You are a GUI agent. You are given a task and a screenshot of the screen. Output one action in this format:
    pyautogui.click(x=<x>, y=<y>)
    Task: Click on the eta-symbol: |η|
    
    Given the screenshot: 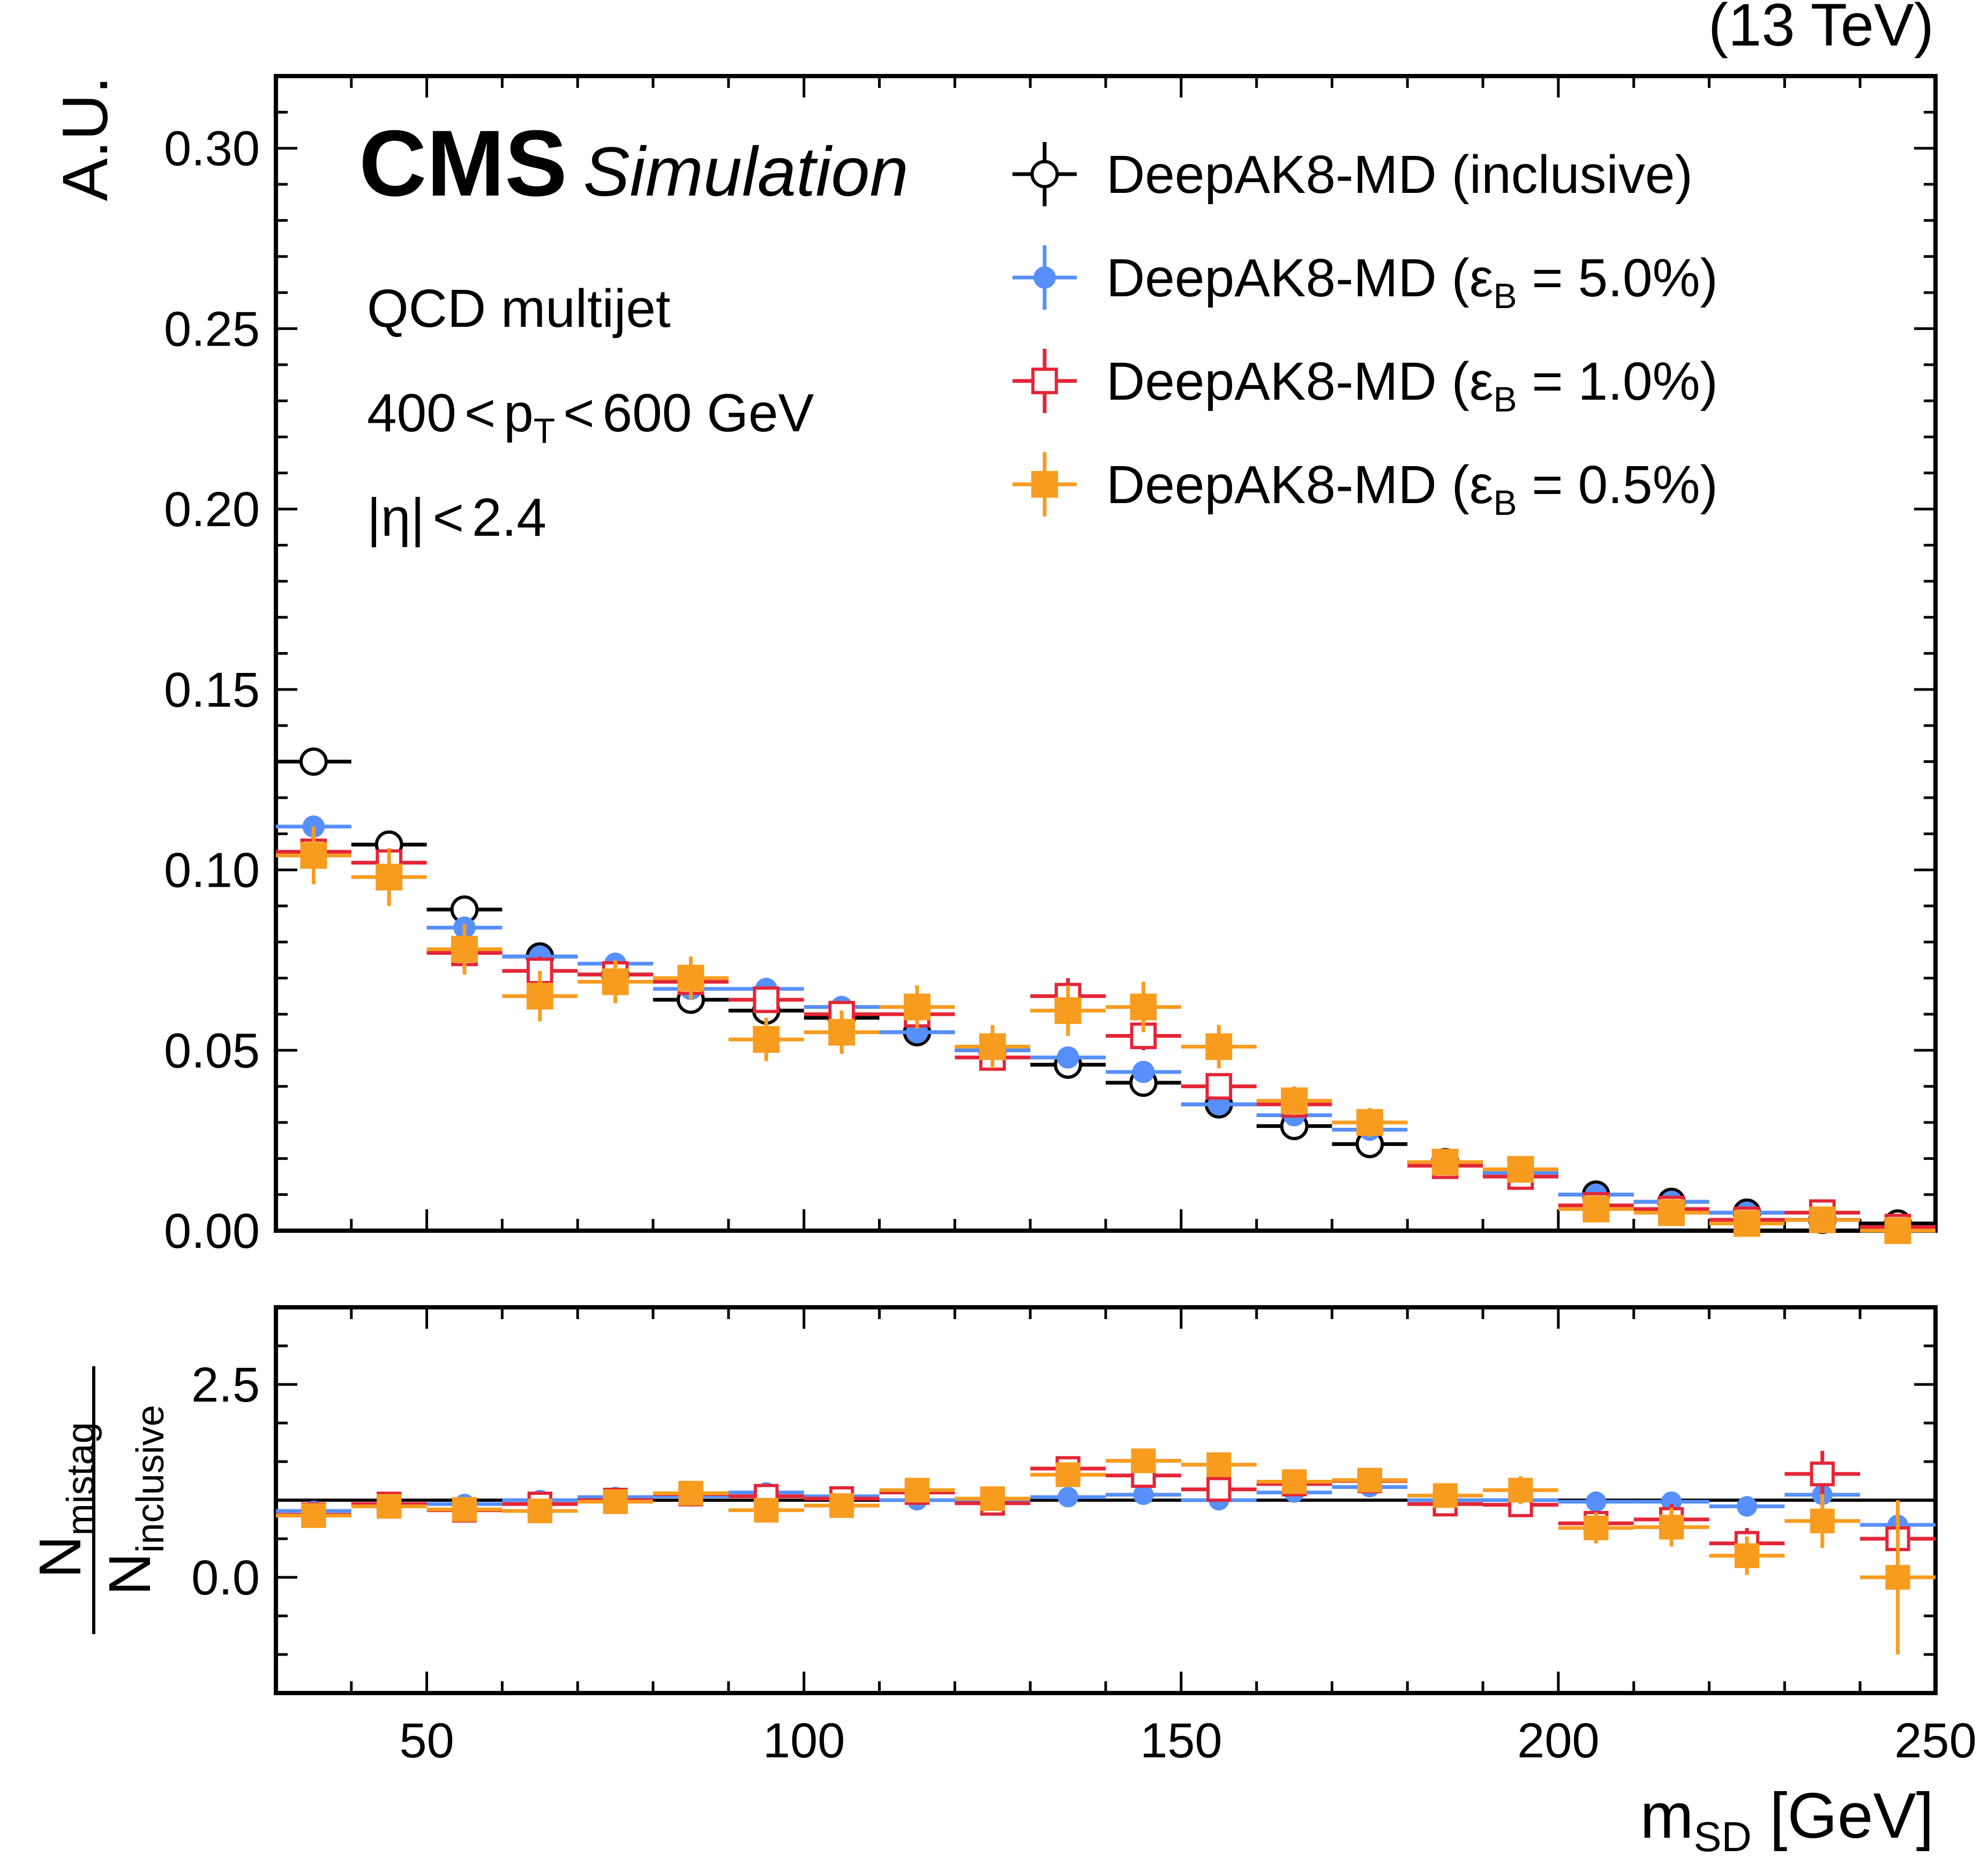 What is the action you would take?
    pyautogui.click(x=396, y=518)
    